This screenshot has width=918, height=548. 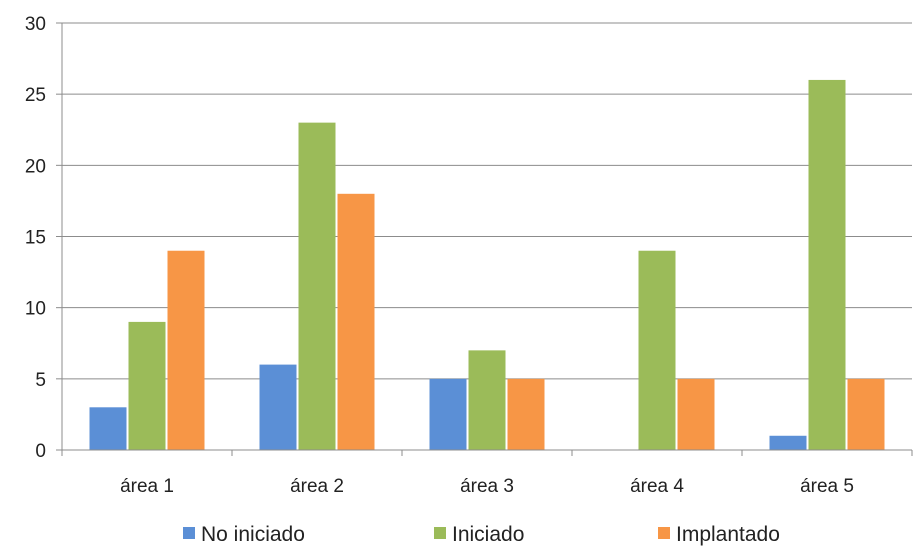 I want to click on y-tick-label: 15, so click(x=35, y=238).